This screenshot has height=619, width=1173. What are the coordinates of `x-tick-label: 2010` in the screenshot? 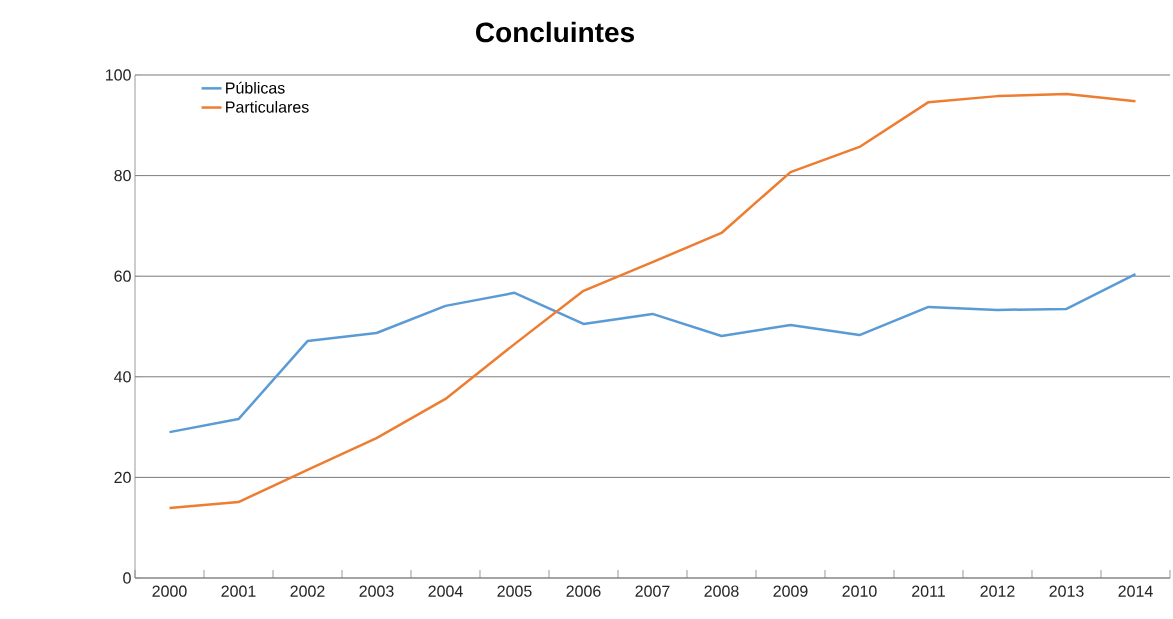 It's located at (859, 591).